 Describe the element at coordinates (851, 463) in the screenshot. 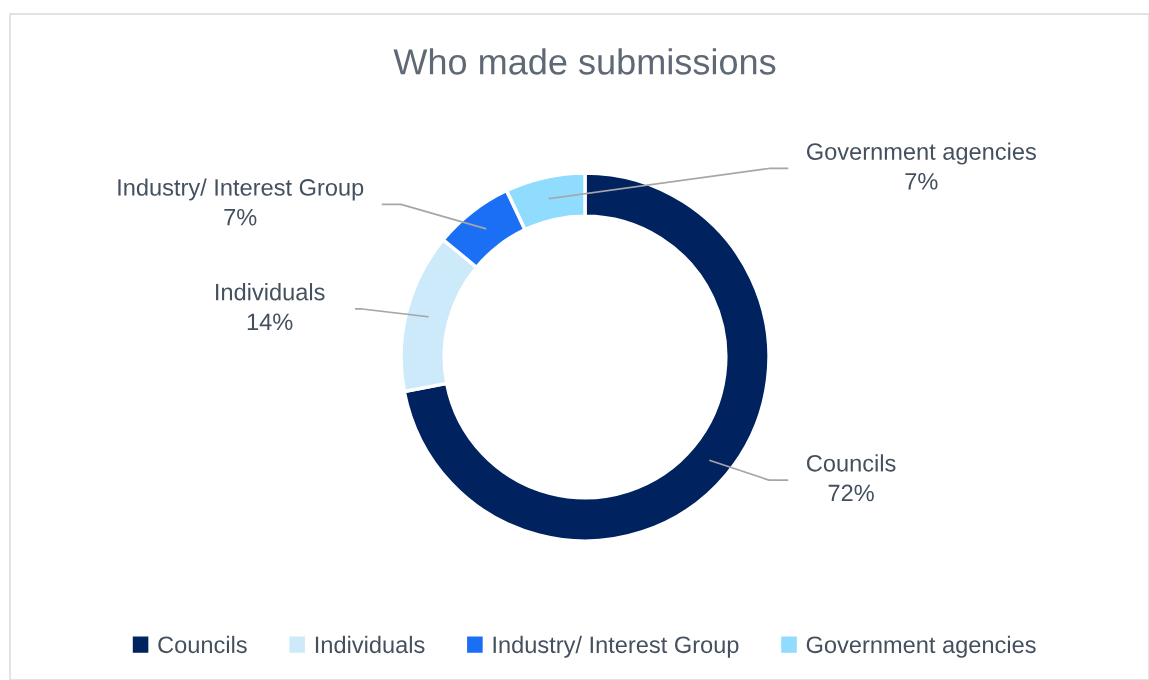

I see `slice-label: Councils` at that location.